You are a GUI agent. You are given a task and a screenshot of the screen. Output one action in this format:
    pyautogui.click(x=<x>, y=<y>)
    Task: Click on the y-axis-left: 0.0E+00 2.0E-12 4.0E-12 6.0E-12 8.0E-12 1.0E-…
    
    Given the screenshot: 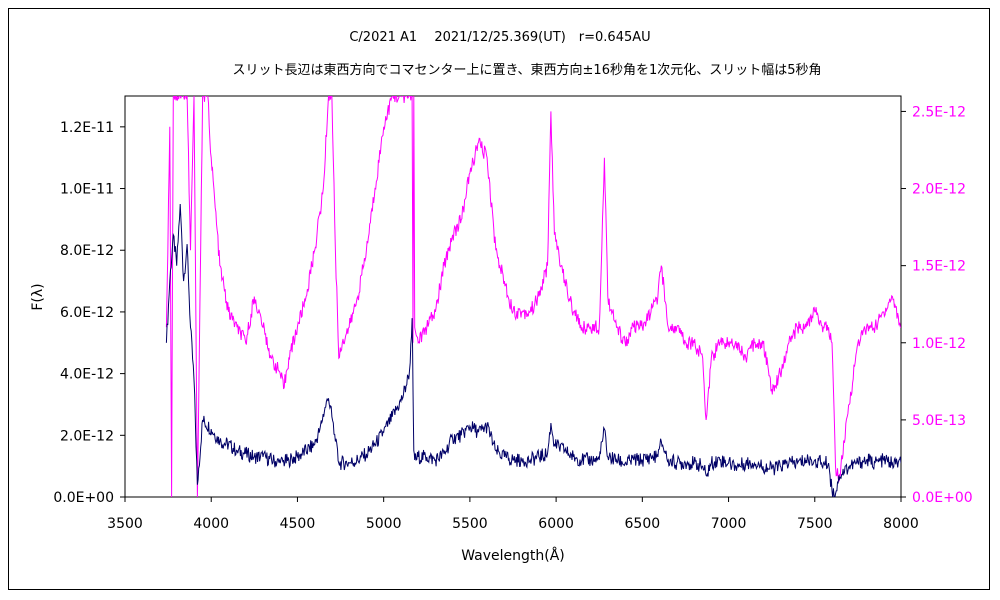 What is the action you would take?
    pyautogui.click(x=89, y=313)
    